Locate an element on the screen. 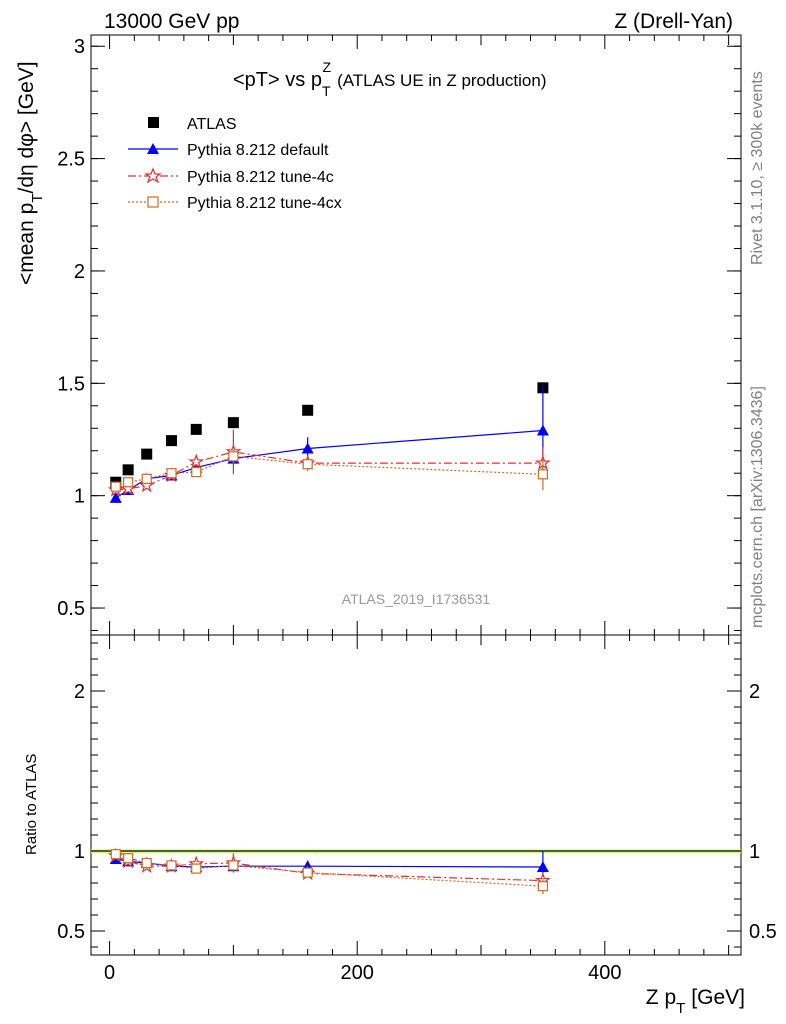 This screenshot has width=786, height=1024. analysis-id-watermark: ATLAS_2019_I1736531 is located at coordinates (416, 599).